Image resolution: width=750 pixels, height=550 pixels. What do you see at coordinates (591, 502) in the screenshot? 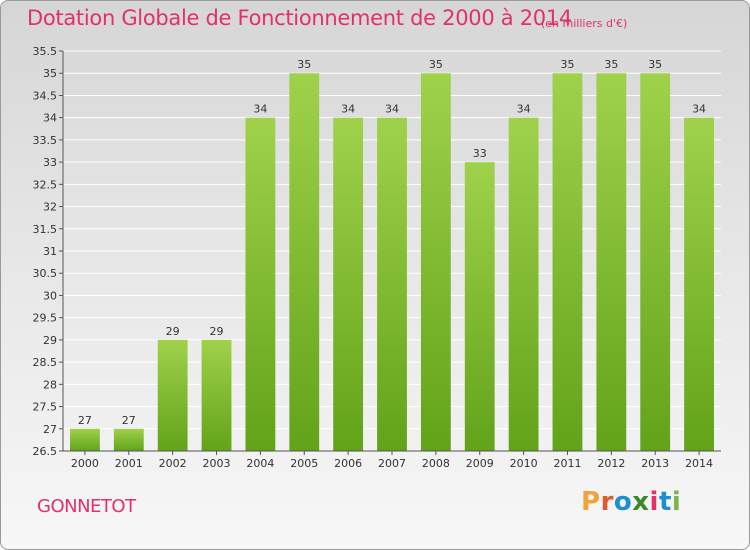
I see `logo-letter: P` at bounding box center [591, 502].